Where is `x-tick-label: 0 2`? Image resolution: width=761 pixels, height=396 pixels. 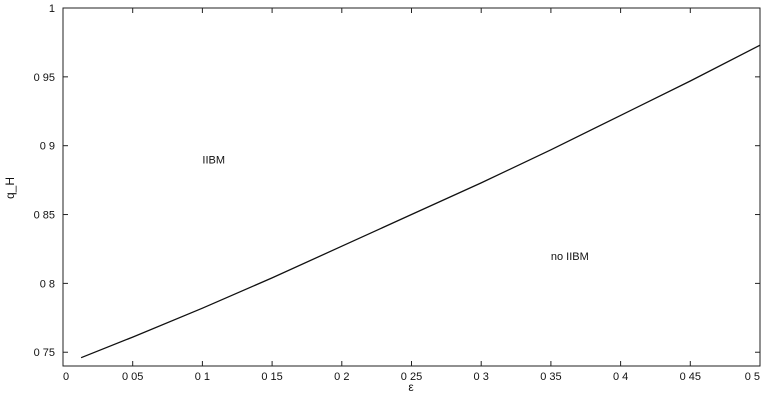
x-tick-label: 0 2 is located at coordinates (341, 377).